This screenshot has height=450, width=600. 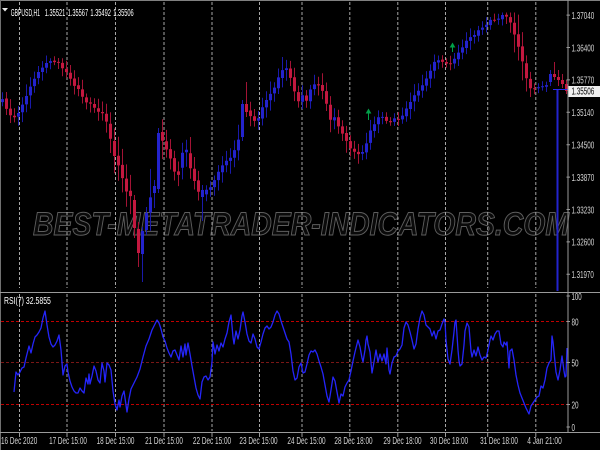 What do you see at coordinates (353, 441) in the screenshot?
I see `svg-text: 28 Dec 18:00` at bounding box center [353, 441].